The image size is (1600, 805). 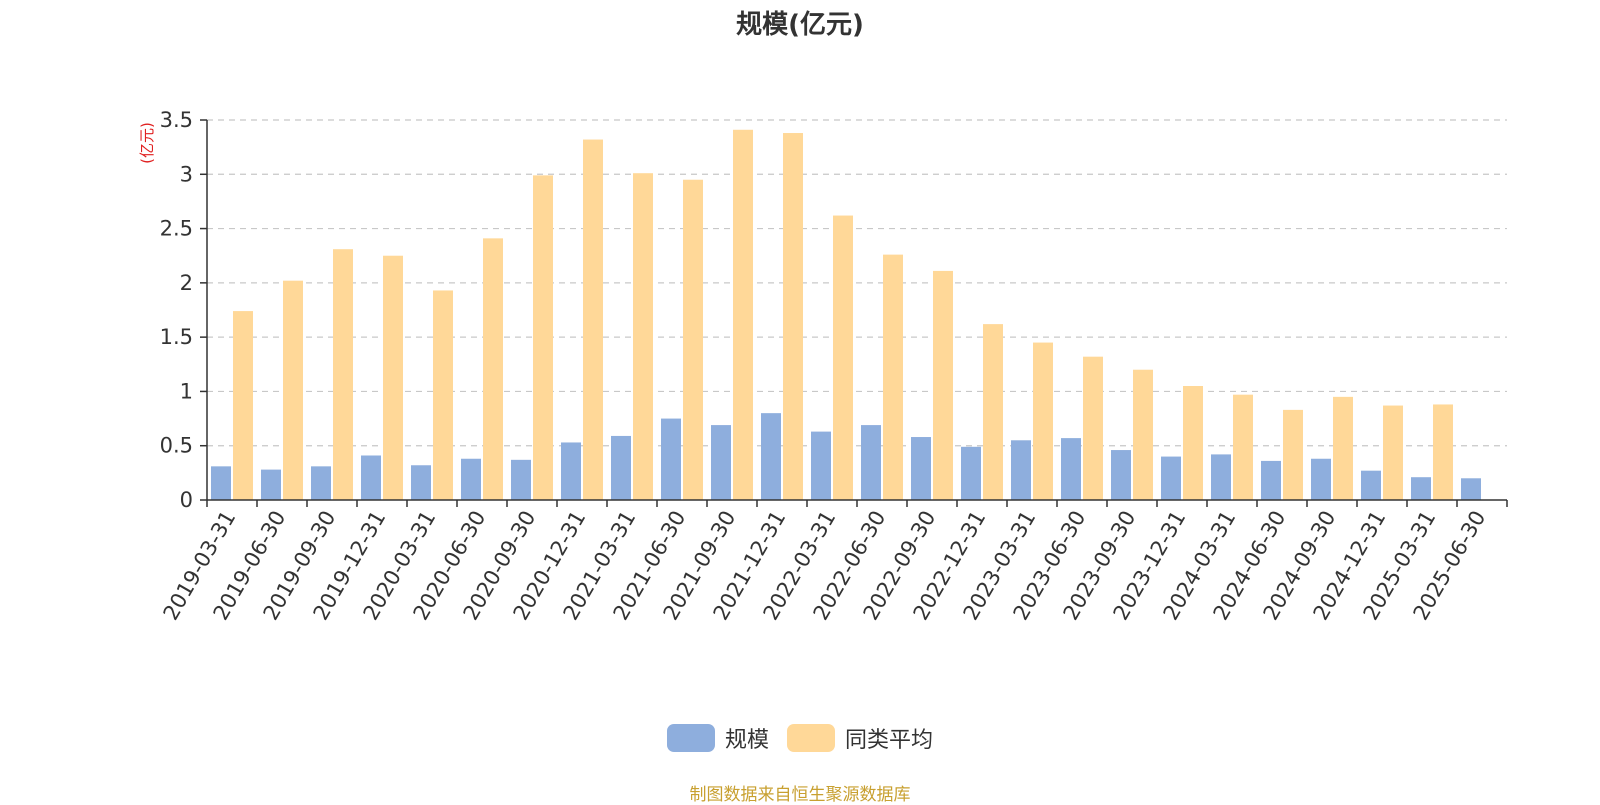 I want to click on y-tick-label: 2.5, so click(x=176, y=229).